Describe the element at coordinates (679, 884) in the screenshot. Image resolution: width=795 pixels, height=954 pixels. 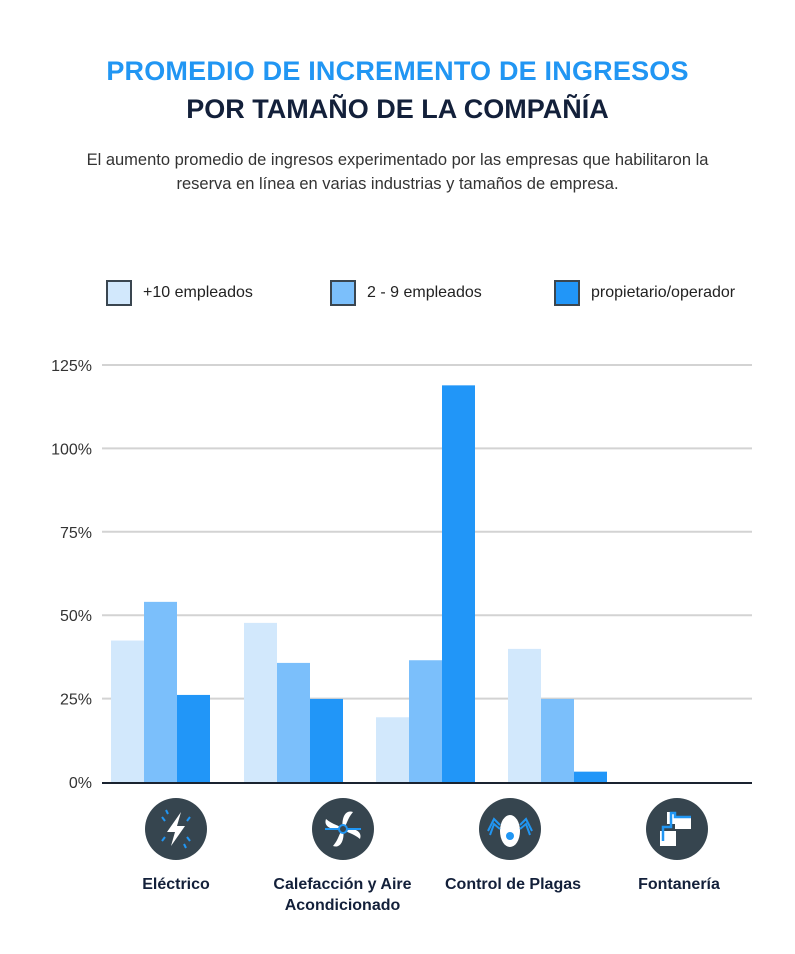
I see `category-label-fontaneria: Fontanería` at that location.